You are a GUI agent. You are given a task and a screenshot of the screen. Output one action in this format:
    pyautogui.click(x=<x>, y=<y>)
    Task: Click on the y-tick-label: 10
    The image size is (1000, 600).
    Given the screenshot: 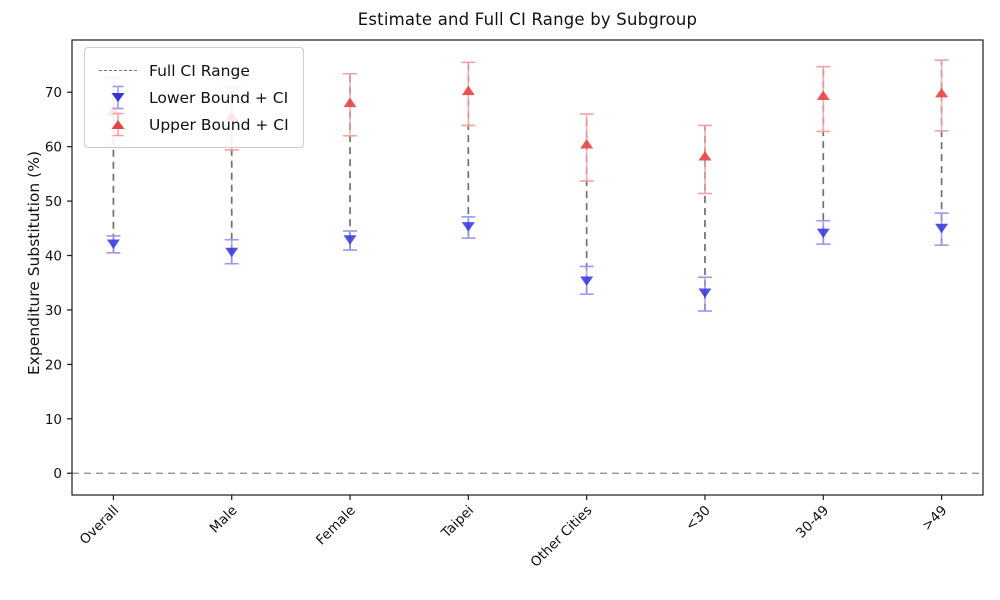 What is the action you would take?
    pyautogui.click(x=53, y=420)
    